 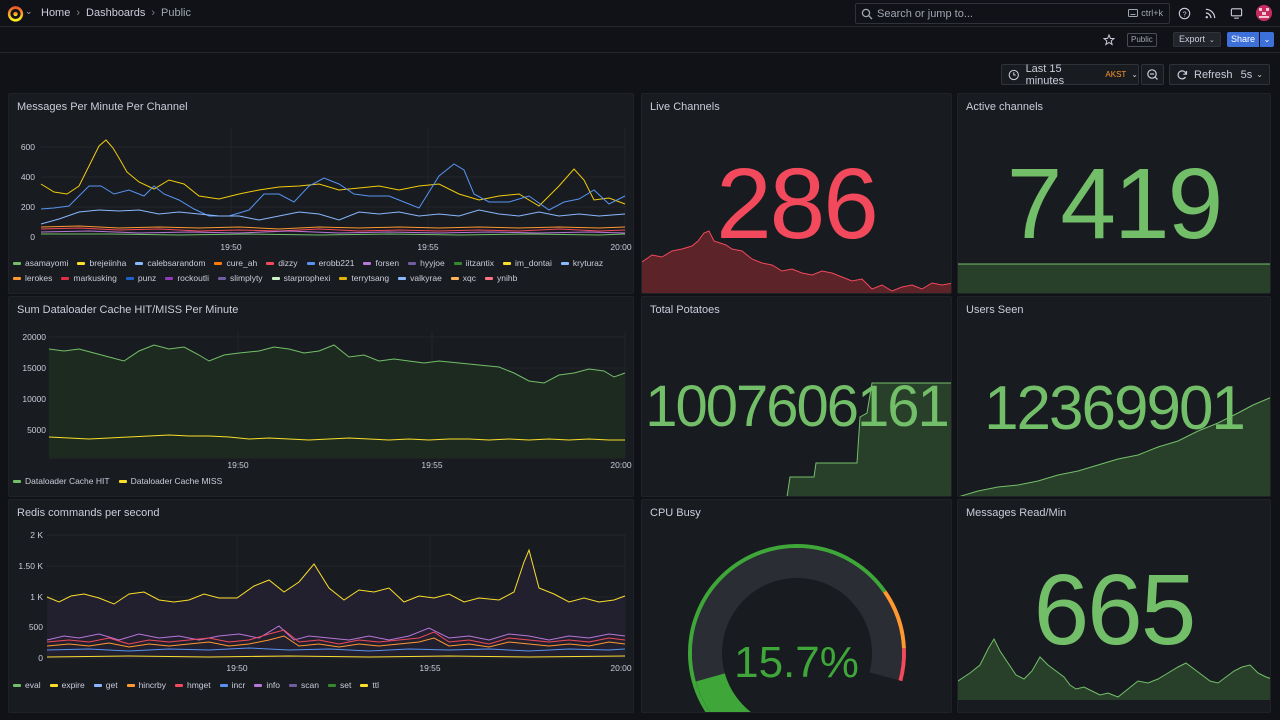 I want to click on legend-item: slimplyty, so click(x=240, y=278).